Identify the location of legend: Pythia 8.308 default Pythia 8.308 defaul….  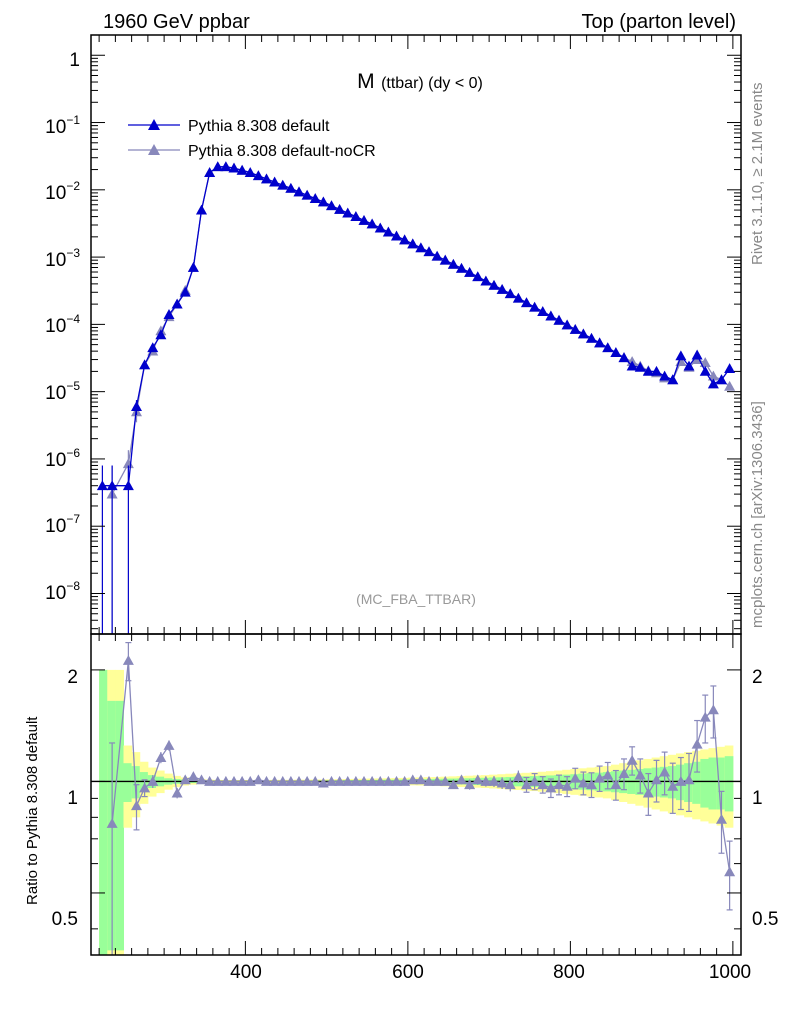
(252, 139).